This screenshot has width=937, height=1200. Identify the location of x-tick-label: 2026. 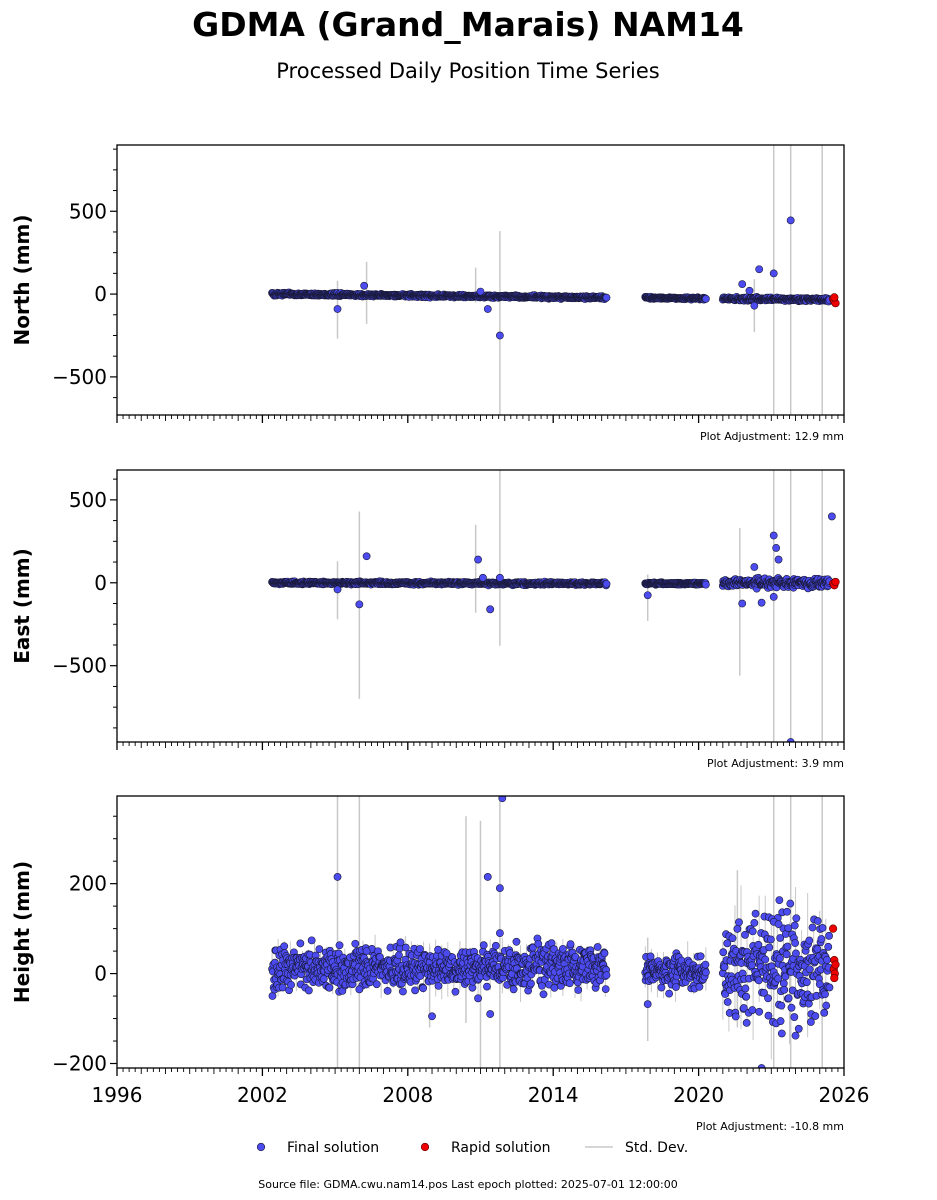
(844, 1095).